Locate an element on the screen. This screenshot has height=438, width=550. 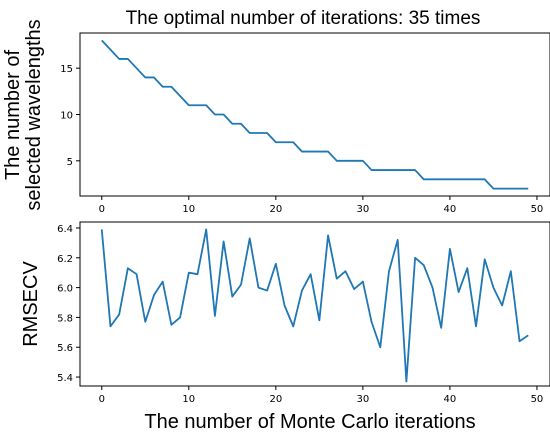
bottom-ytick-label: 6.2 is located at coordinates (65, 259).